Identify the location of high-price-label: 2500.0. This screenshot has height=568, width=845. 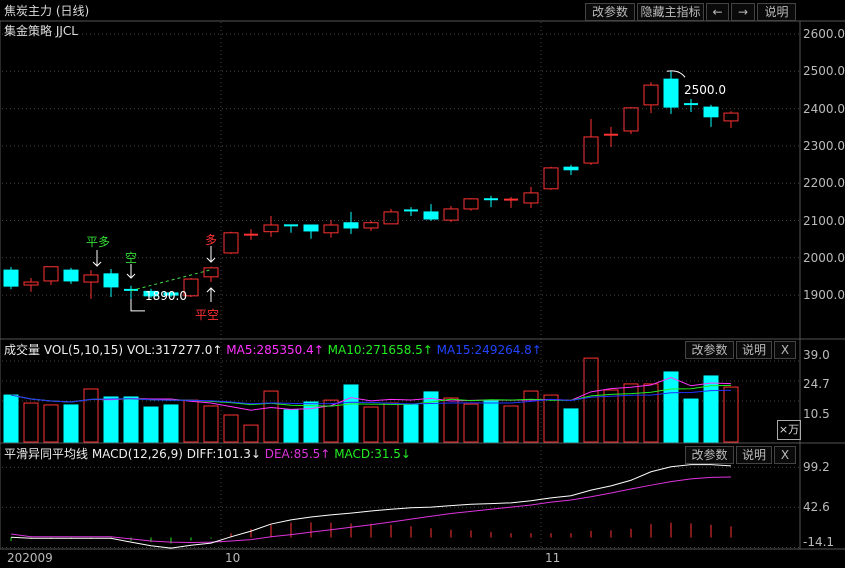
(705, 90).